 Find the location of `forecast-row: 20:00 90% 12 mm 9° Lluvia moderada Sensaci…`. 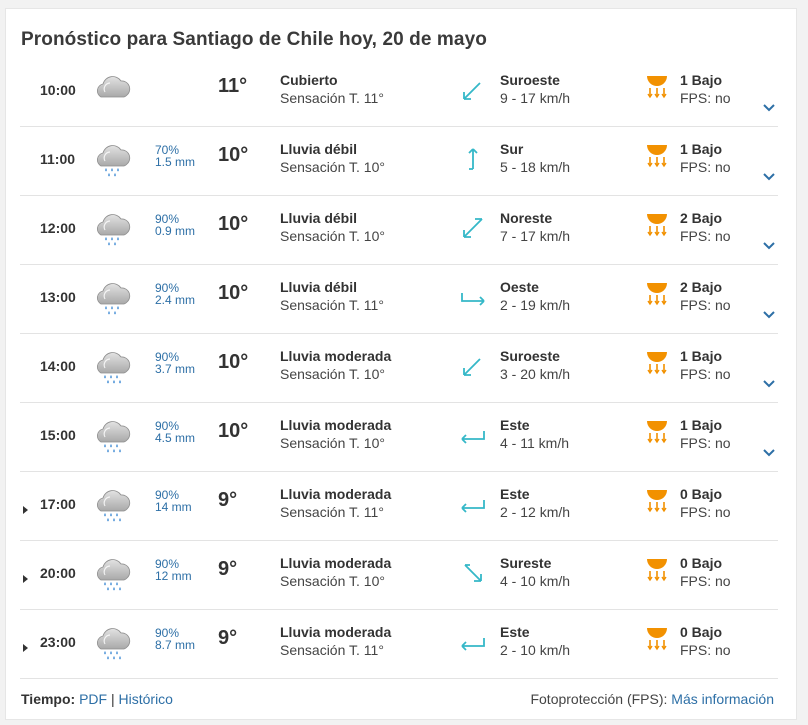

forecast-row: 20:00 90% 12 mm 9° Lluvia moderada Sensaci… is located at coordinates (399, 575).